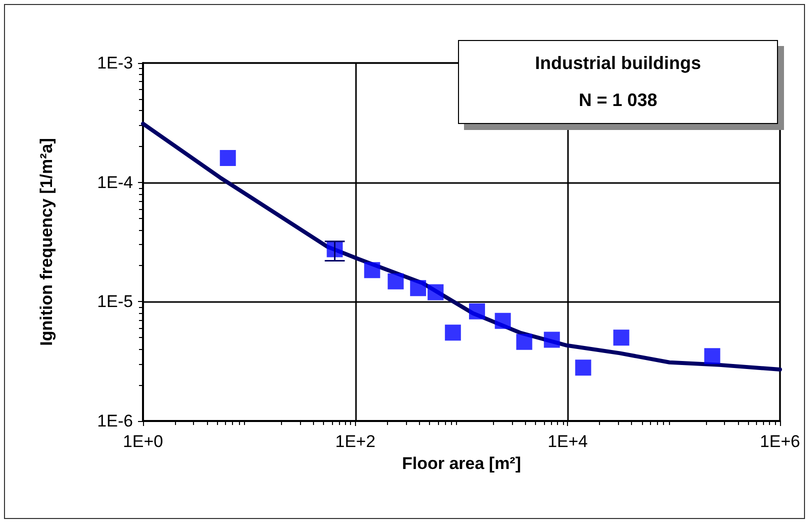 This screenshot has width=811, height=525. I want to click on x-tick-label: 1E+4, so click(568, 441).